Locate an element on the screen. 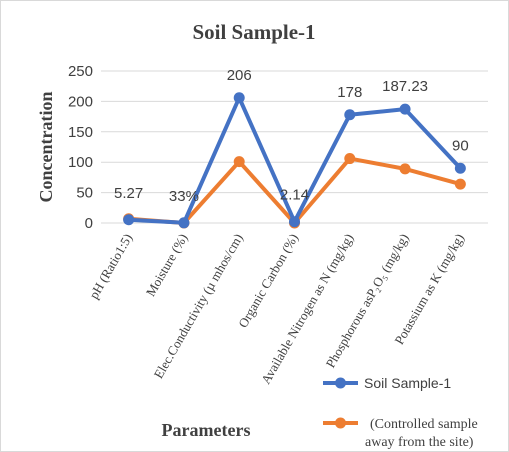 This screenshot has width=509, height=452. y-tick-label: 50 is located at coordinates (84, 193).